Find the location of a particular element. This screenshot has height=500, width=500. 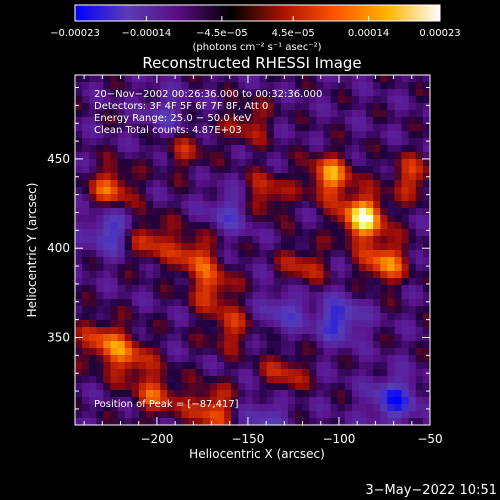

colorbar-tick-label: −0.00023 is located at coordinates (75, 33).